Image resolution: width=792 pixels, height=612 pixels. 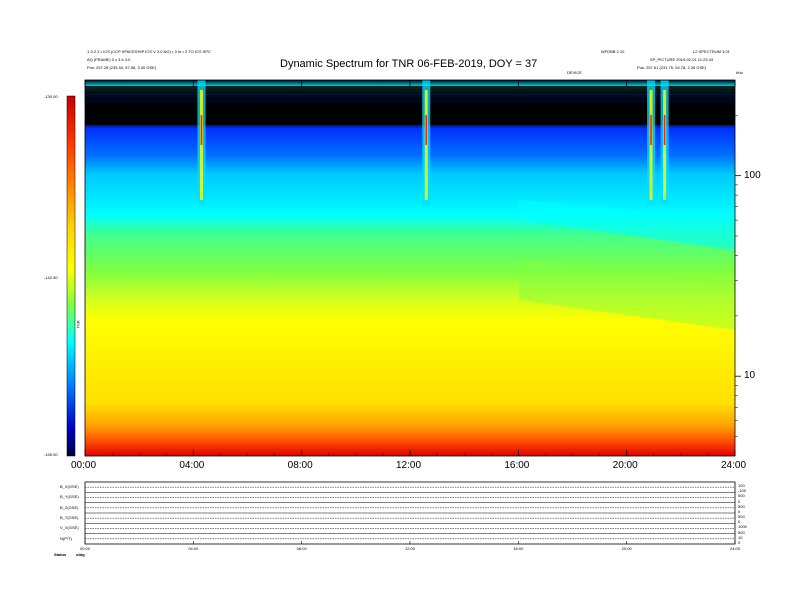 I want to click on spectrogram-shift-region-green, so click(x=627, y=295).